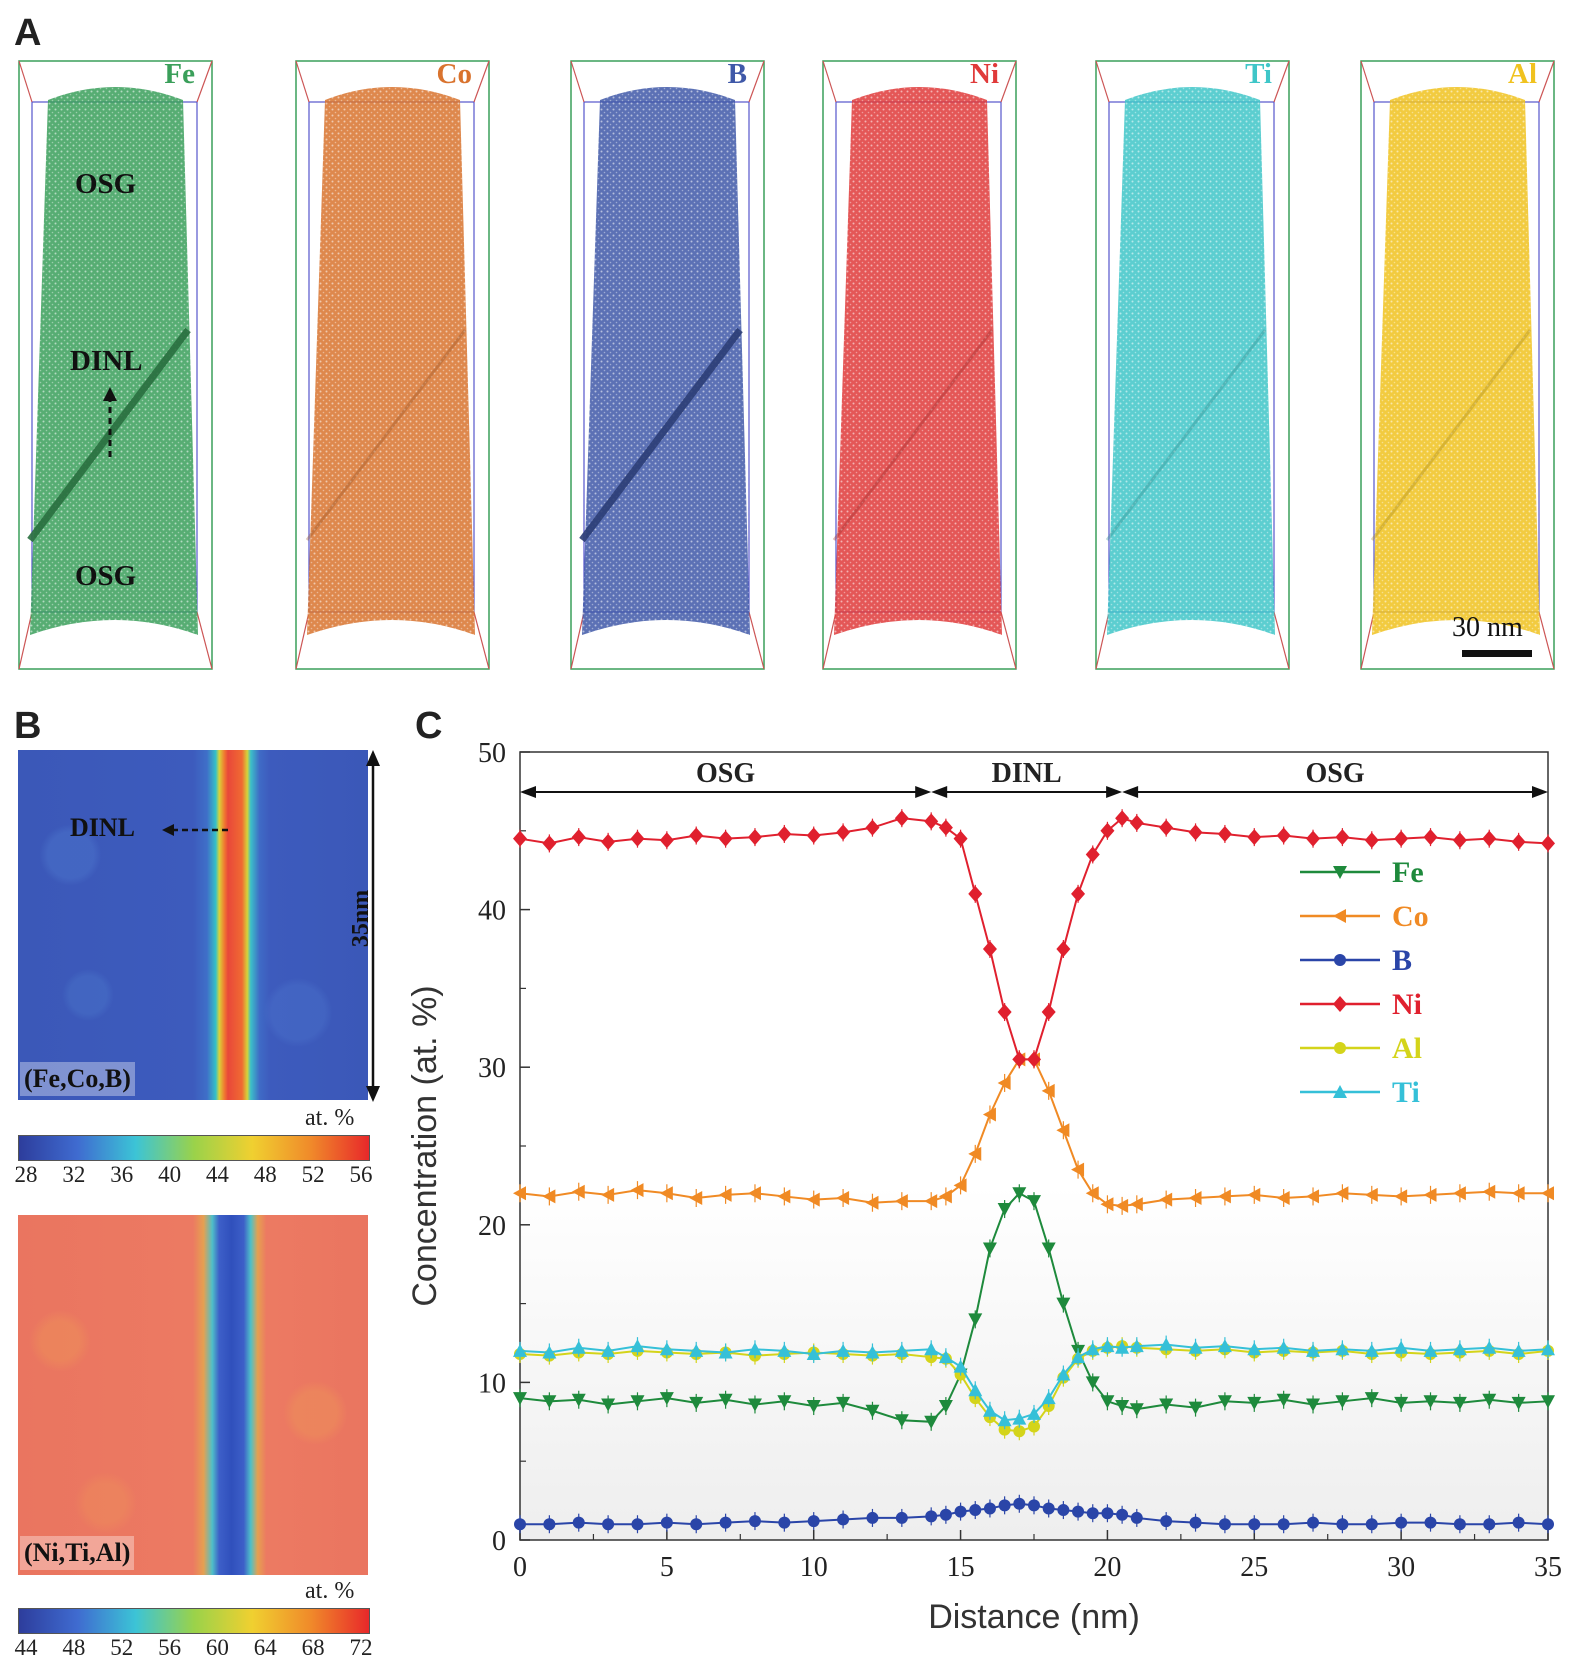 This screenshot has height=1678, width=1576. Describe the element at coordinates (122, 1174) in the screenshot. I see `colorbar-tick: 36` at that location.